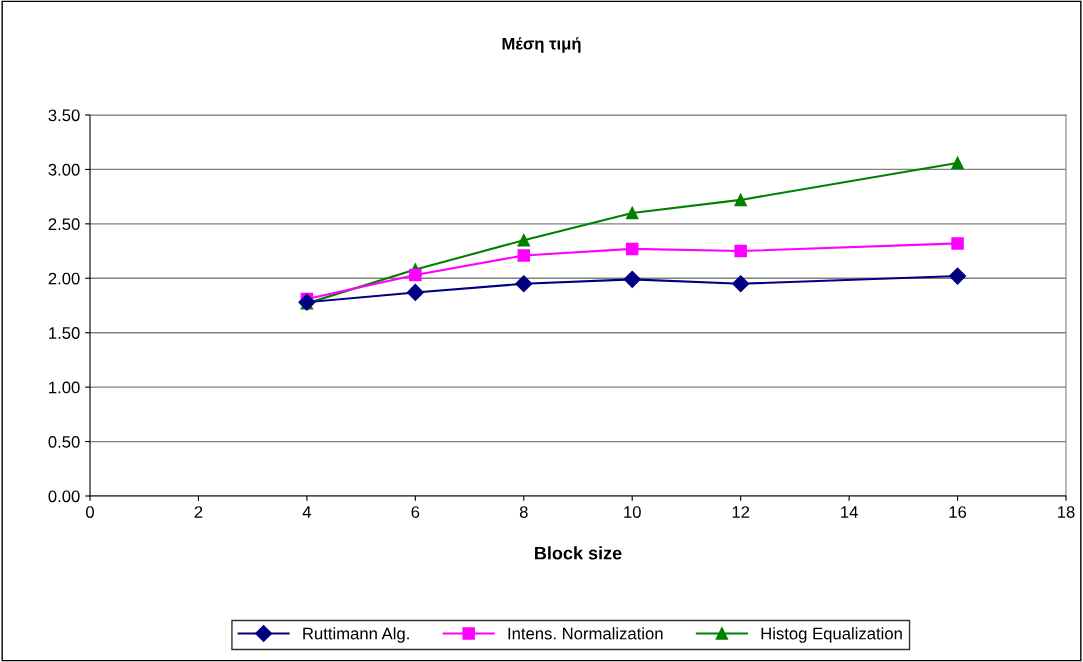  I want to click on x-axis-title: Block size, so click(578, 553).